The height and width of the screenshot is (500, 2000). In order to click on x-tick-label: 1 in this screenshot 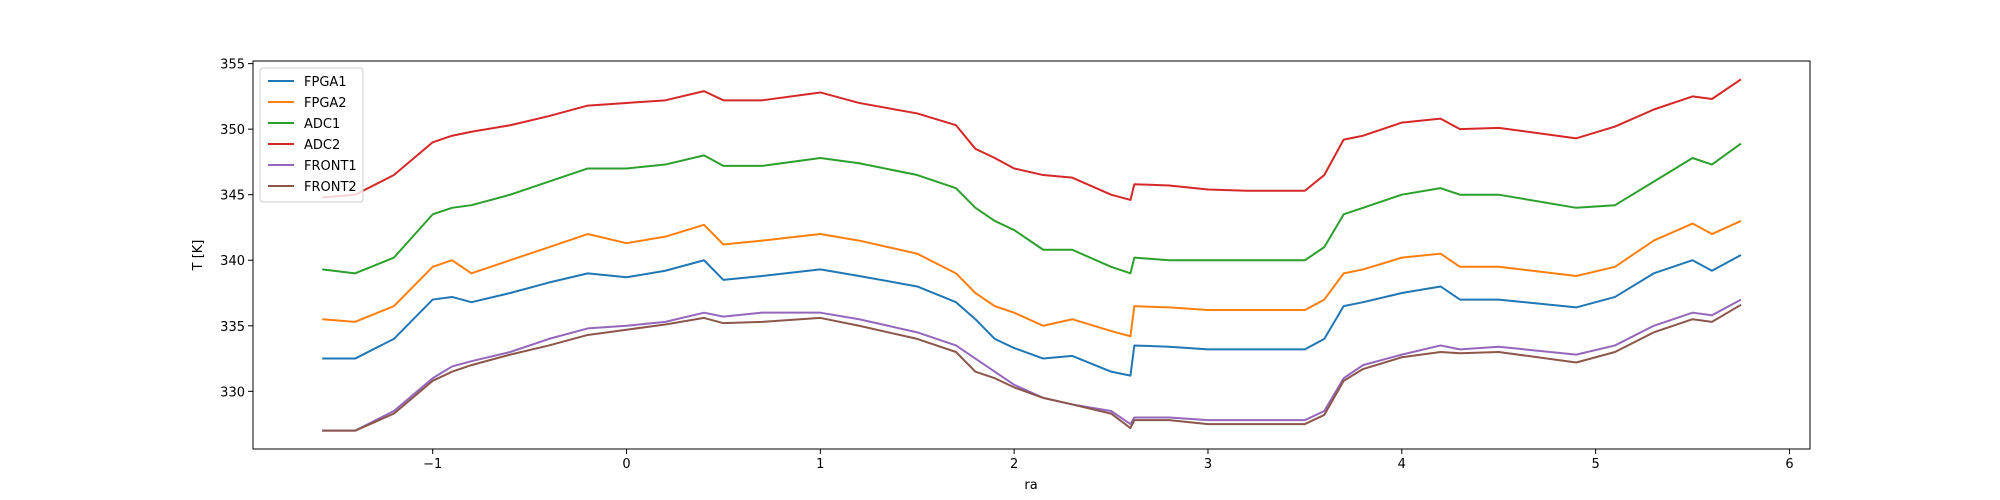, I will do `click(820, 464)`.